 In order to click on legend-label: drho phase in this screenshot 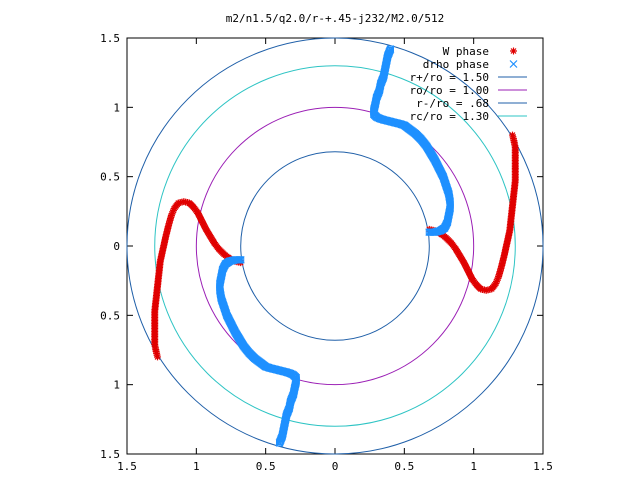, I will do `click(456, 64)`.